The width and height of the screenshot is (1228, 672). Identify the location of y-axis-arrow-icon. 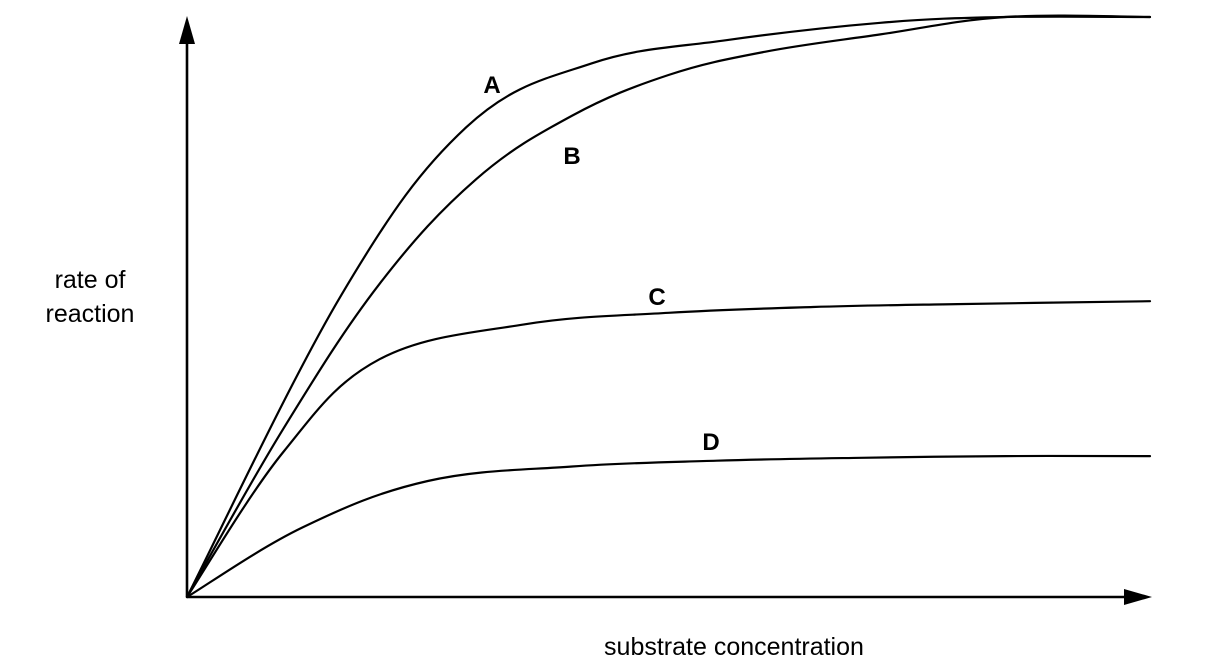
(187, 30).